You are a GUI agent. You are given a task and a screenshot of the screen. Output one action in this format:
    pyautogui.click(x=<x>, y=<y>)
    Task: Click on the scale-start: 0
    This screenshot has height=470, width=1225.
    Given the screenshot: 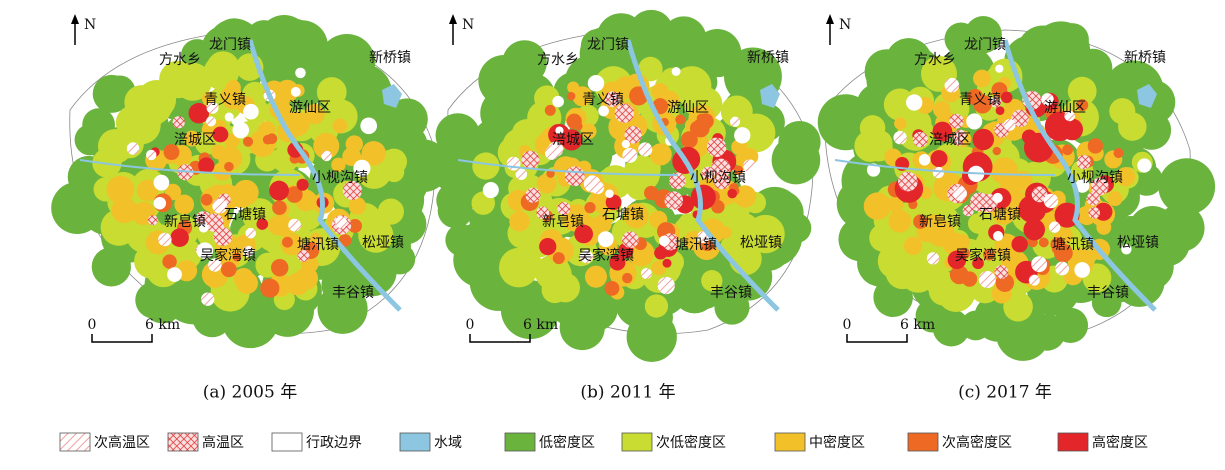 What is the action you would take?
    pyautogui.click(x=847, y=325)
    